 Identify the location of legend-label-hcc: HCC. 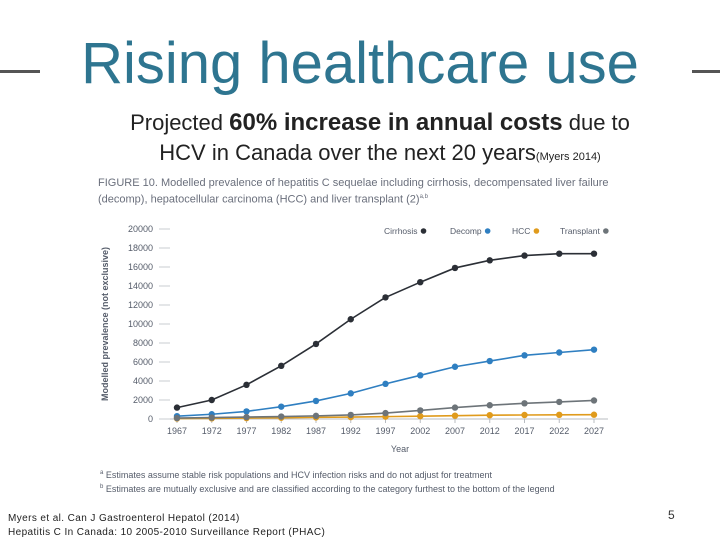
(521, 231).